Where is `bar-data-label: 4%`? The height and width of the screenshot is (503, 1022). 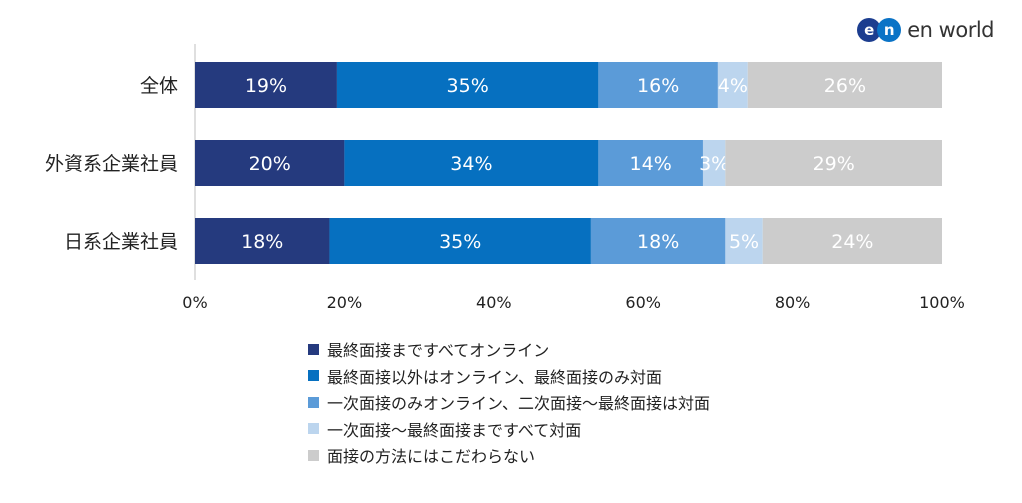 bar-data-label: 4% is located at coordinates (733, 86).